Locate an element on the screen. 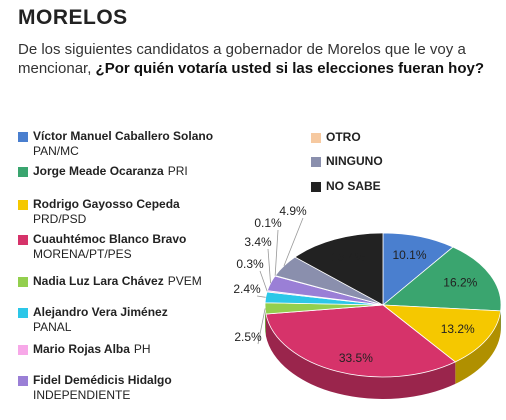 Image resolution: width=506 pixels, height=420 pixels. data-label: 4.9% is located at coordinates (293, 211).